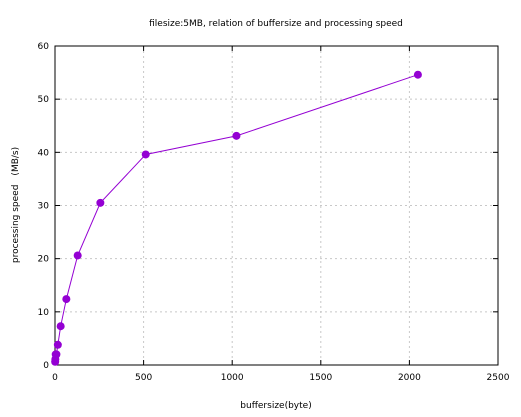 The width and height of the screenshot is (521, 417). What do you see at coordinates (232, 378) in the screenshot?
I see `x-tick-label: 1000` at bounding box center [232, 378].